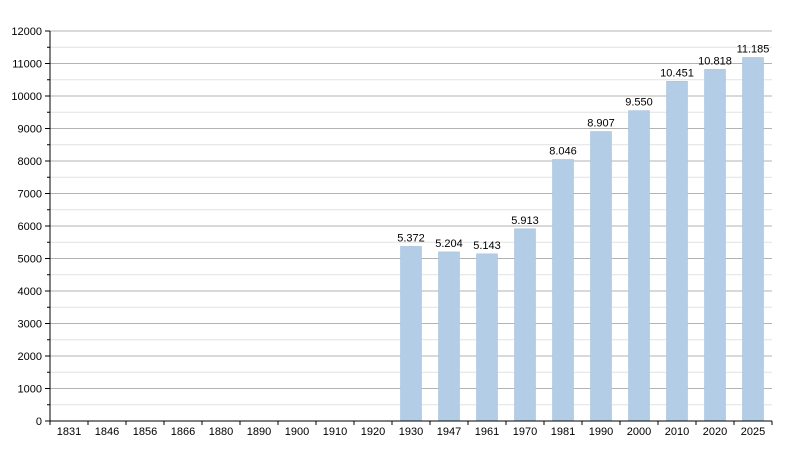 This screenshot has height=455, width=800. Describe the element at coordinates (297, 432) in the screenshot. I see `x-tick-label-1900: 1900` at that location.